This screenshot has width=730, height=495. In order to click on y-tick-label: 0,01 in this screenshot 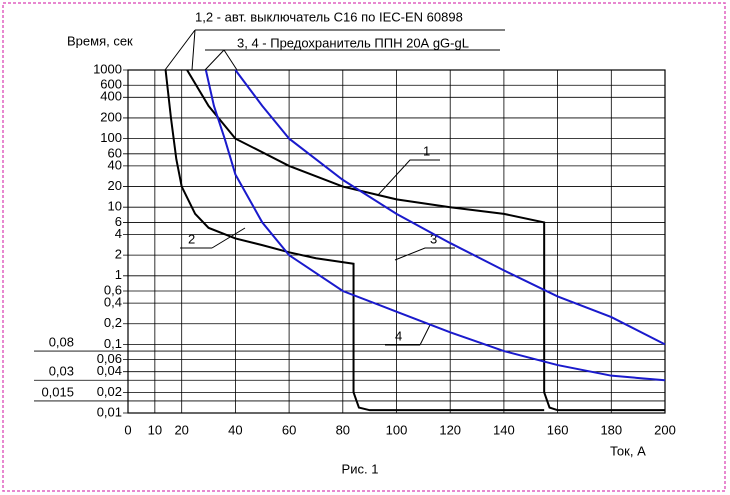, I will do `click(109, 411)`.